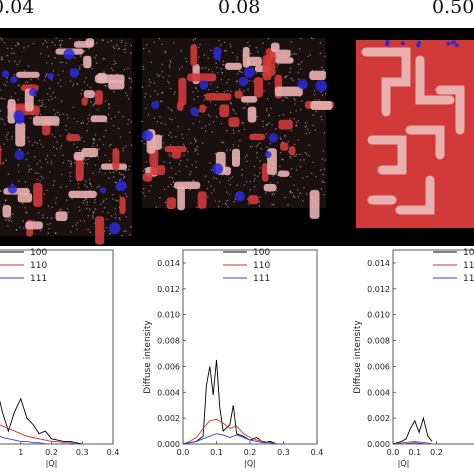 The width and height of the screenshot is (474, 474). What do you see at coordinates (453, 9) in the screenshot?
I see `panel-label-3: 0.50` at bounding box center [453, 9].